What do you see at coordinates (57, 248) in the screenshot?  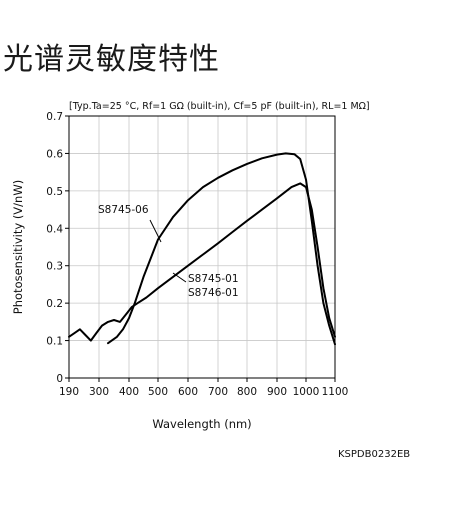 I see `y-axis-ticks: 0 0.1 0.2 0.3 0.4 0.5 0.6 0.7` at bounding box center [57, 248].